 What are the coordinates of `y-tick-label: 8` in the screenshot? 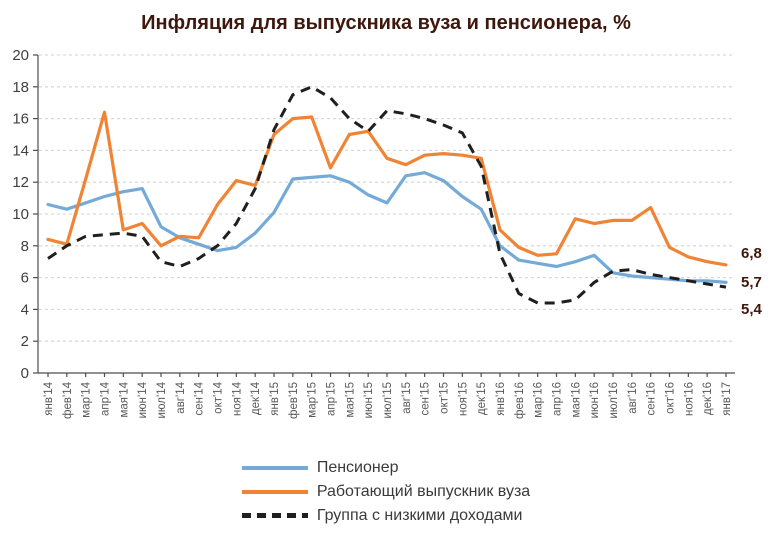 It's located at (25, 246).